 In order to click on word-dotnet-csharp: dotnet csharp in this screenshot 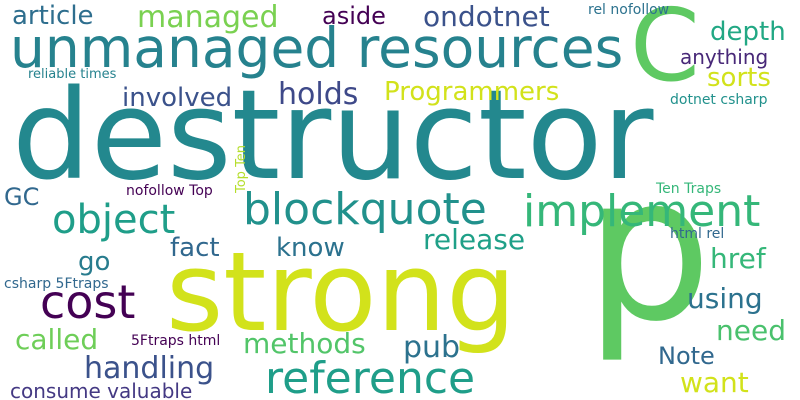, I will do `click(719, 100)`.